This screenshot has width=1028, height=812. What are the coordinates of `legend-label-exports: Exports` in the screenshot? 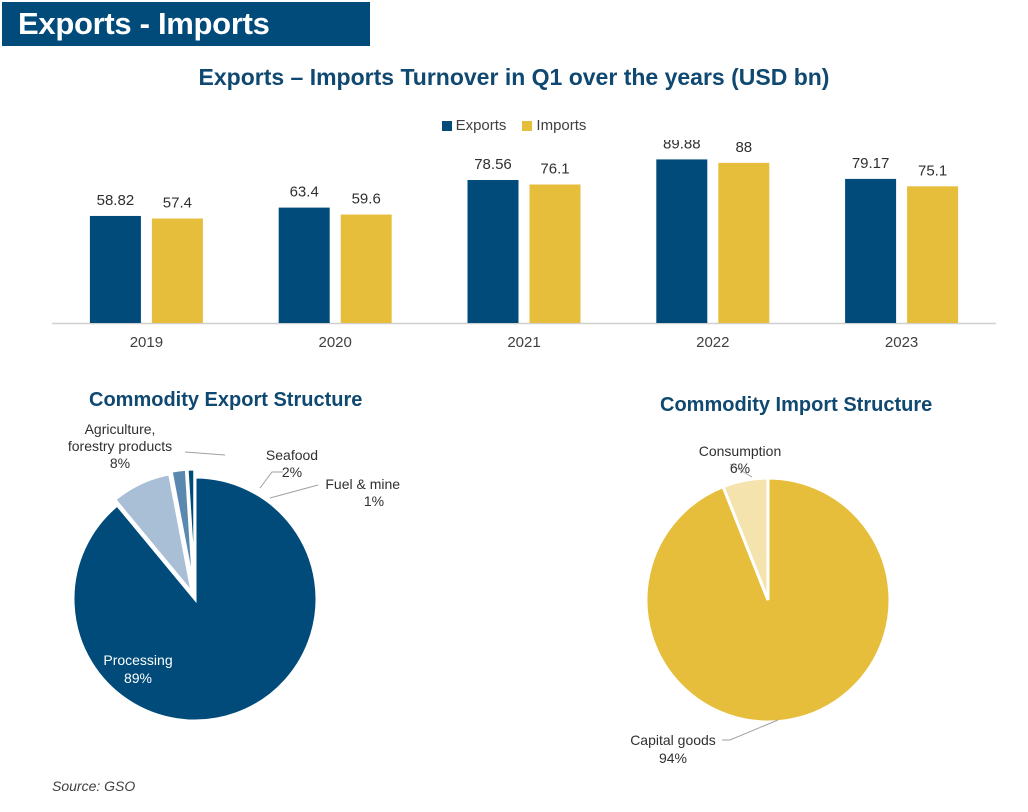 It's located at (481, 125).